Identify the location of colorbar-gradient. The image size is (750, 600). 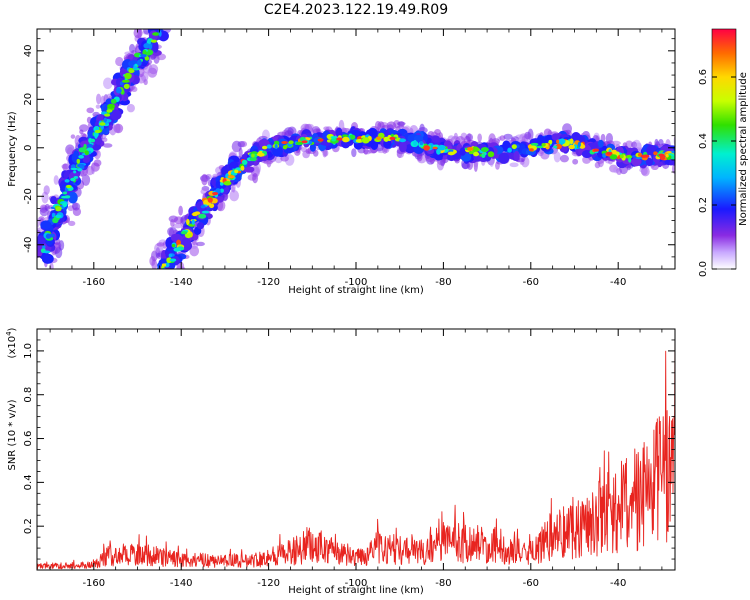
(724, 149).